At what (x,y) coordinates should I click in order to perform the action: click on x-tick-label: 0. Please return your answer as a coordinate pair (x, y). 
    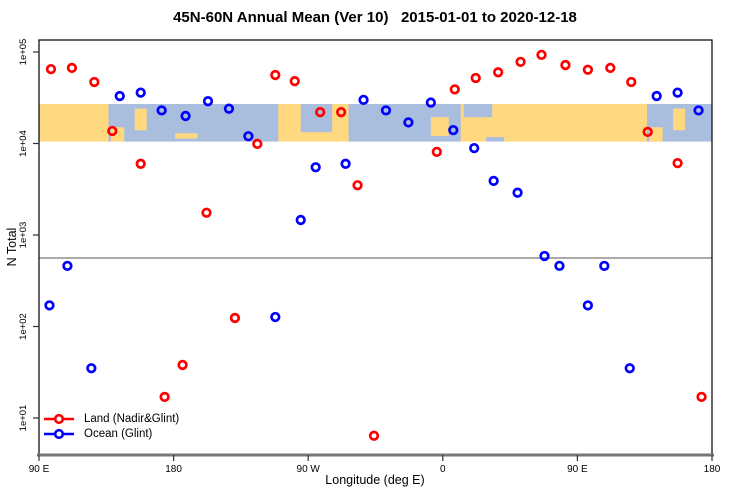
    Looking at the image, I should click on (443, 469).